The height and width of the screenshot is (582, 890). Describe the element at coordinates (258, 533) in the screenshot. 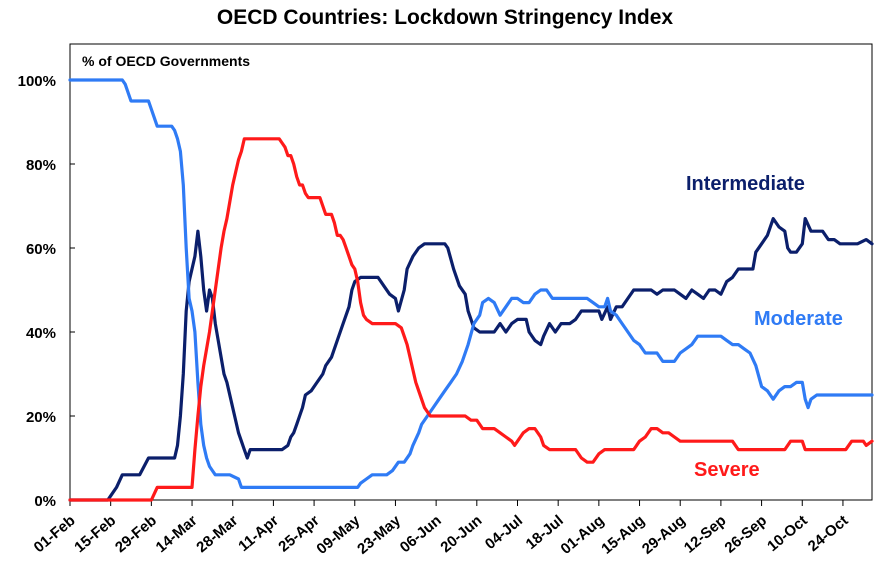

I see `x-tick-label: 11-Apr` at that location.